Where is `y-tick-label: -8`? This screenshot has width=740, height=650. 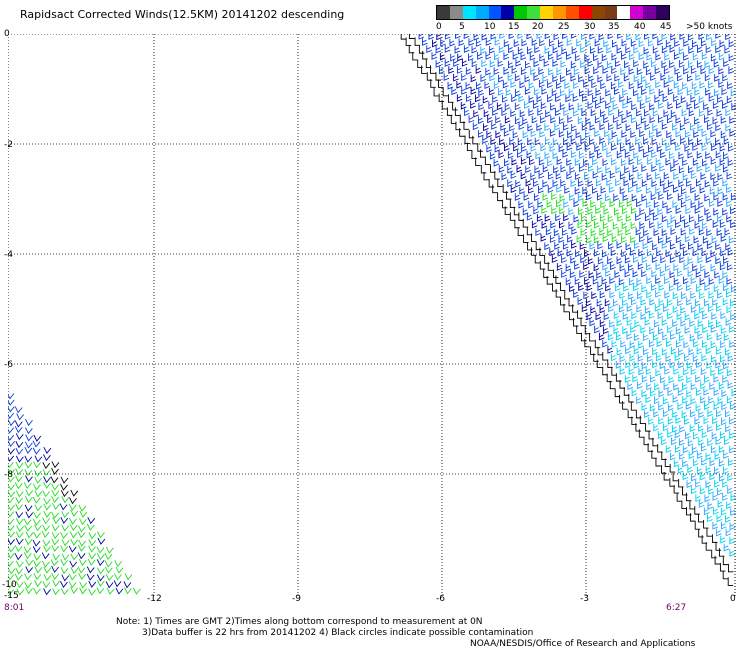 y-tick-label: -8 is located at coordinates (8, 475).